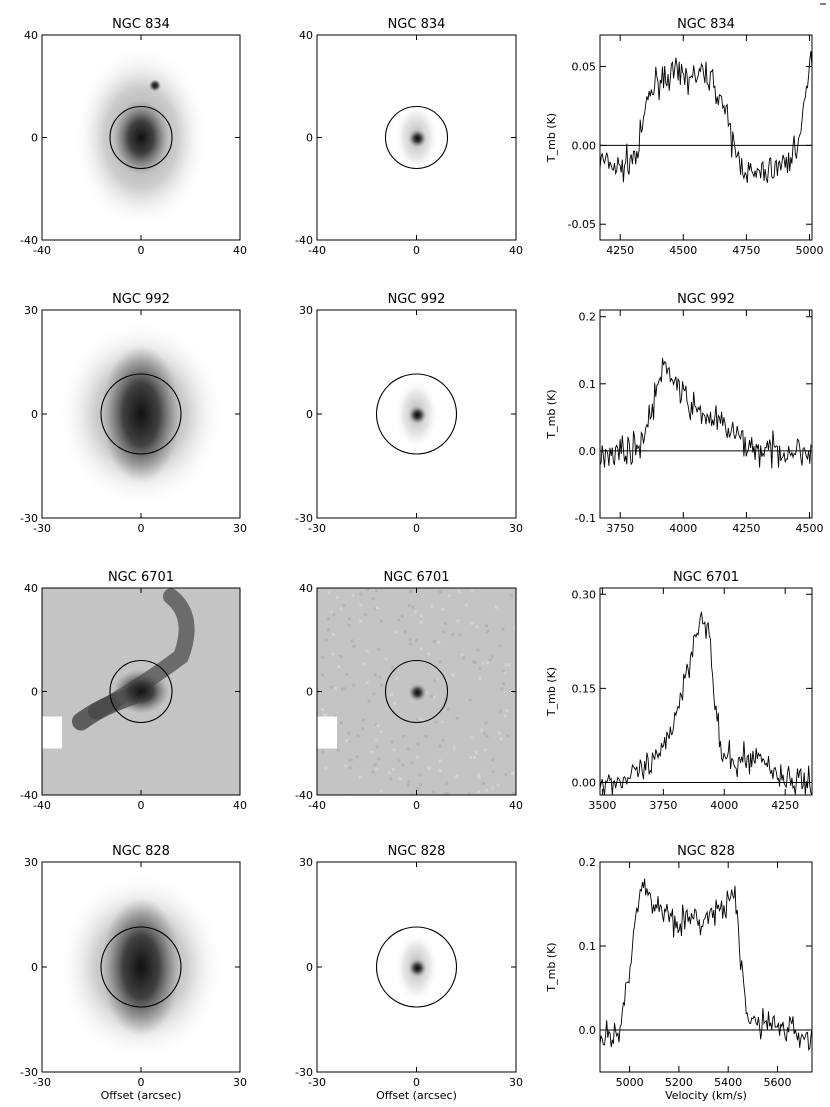 The width and height of the screenshot is (830, 1107). What do you see at coordinates (409, 973) in the screenshot?
I see `ngc-828-middle-image-panel: -30 0 30 30 0 -30 NGC 828 Offset (arcsec)` at bounding box center [409, 973].